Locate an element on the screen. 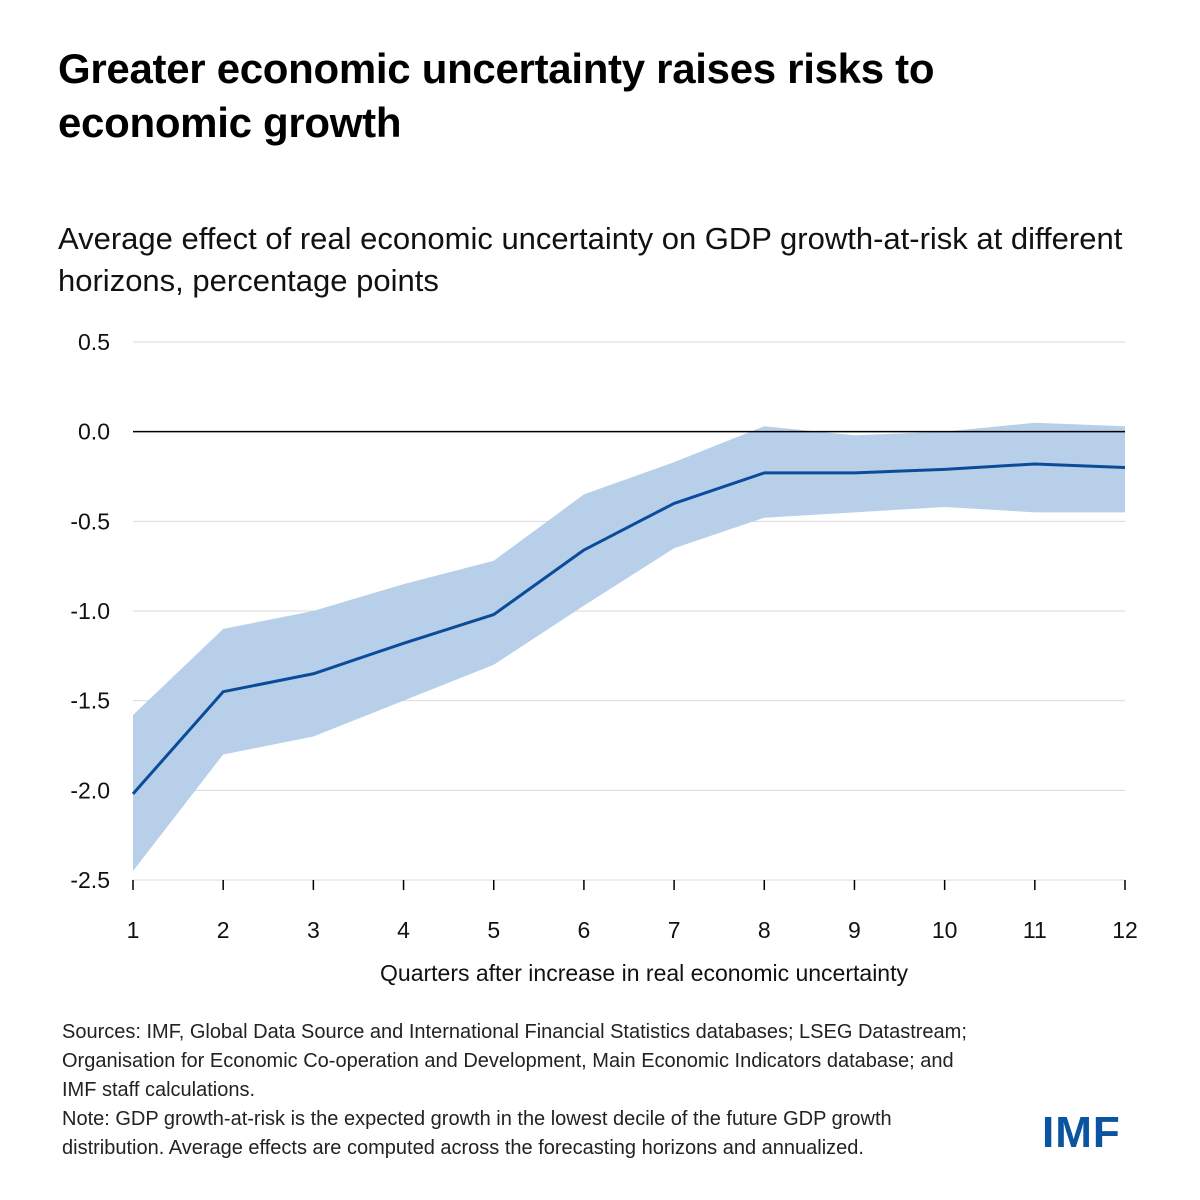  y-tick-label: 0.0 is located at coordinates (94, 432).